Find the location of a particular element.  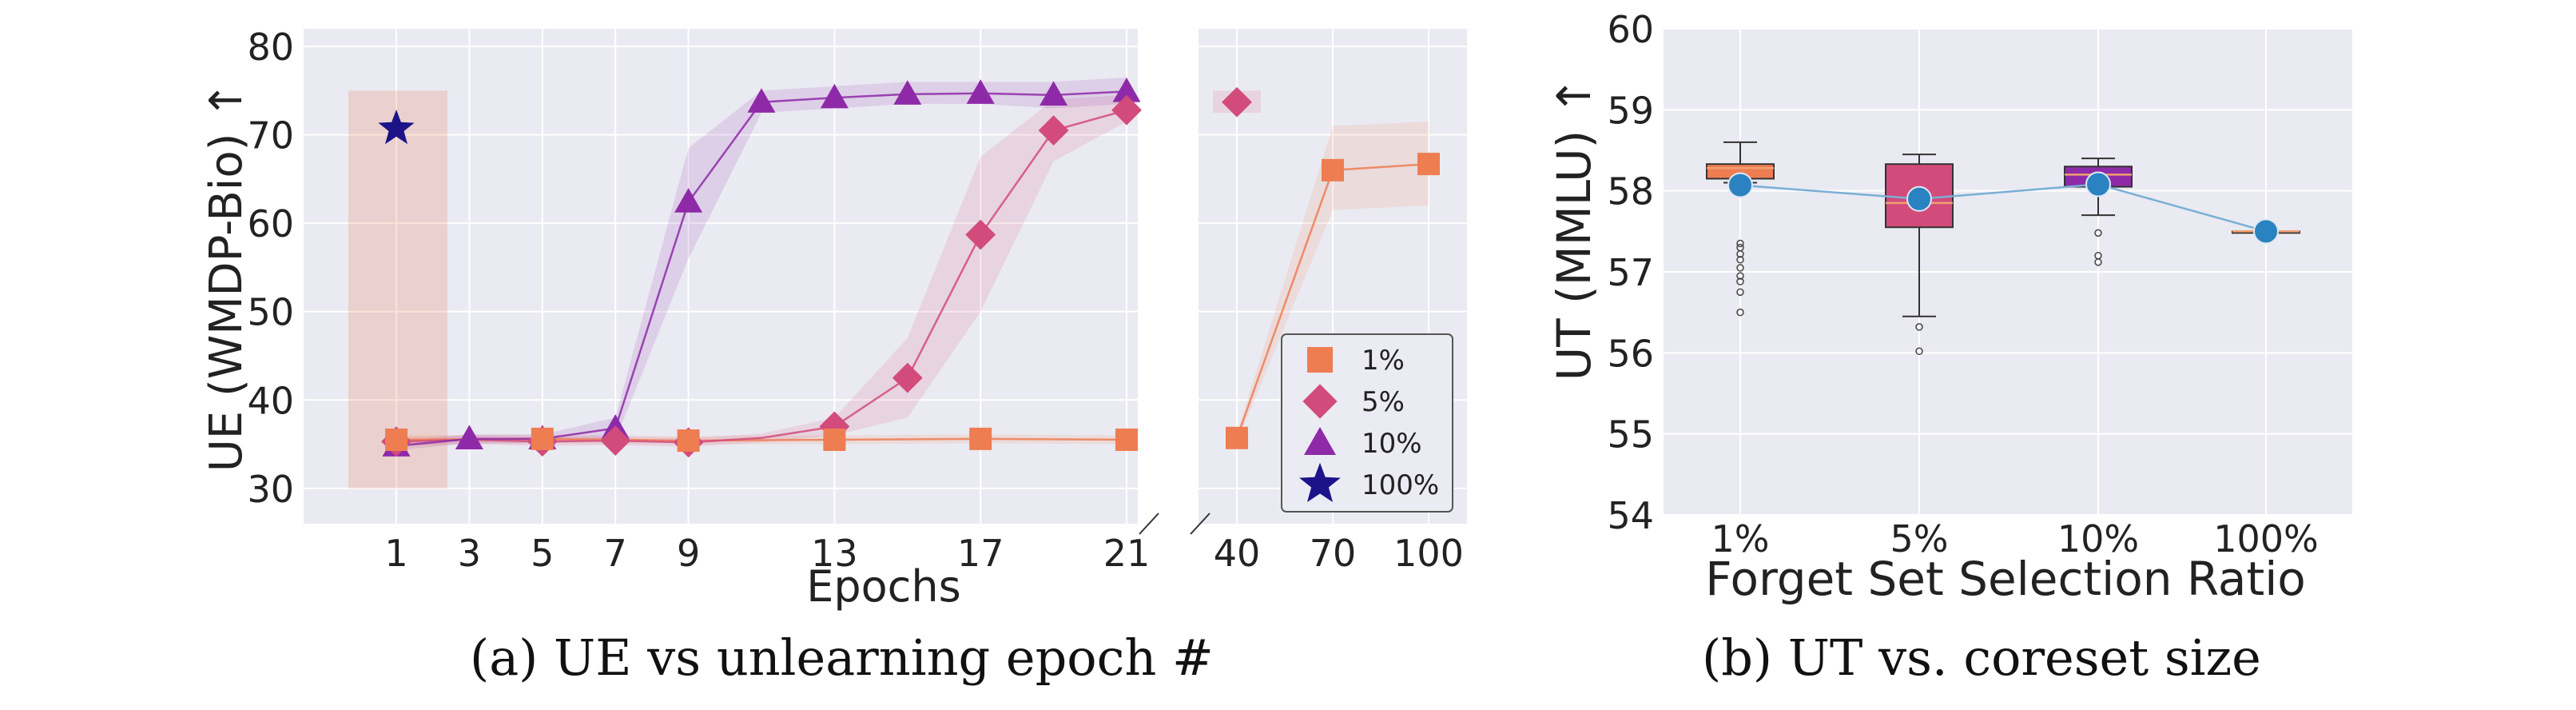

band-100pct is located at coordinates (397, 289).